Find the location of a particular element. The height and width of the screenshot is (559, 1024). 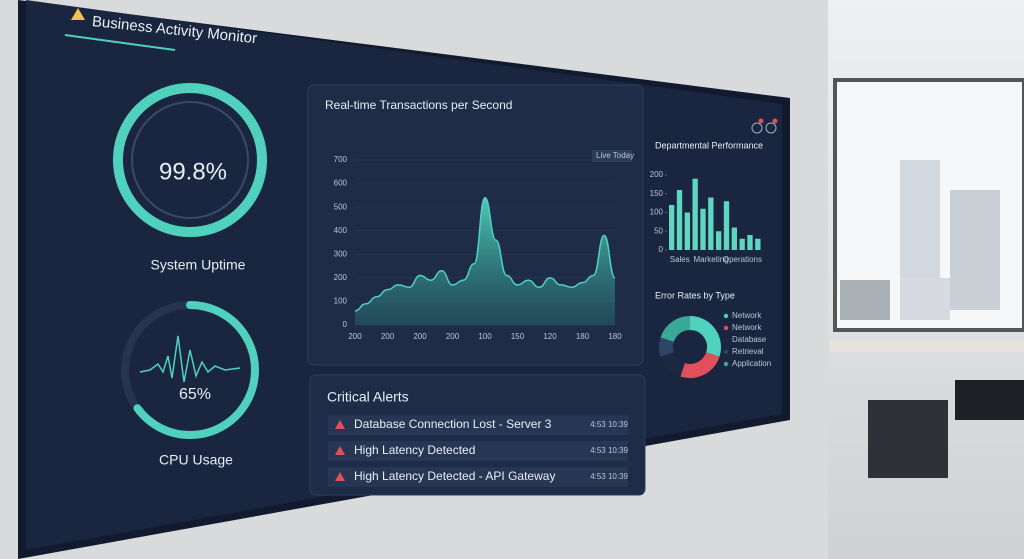

uptime-label: System Uptime is located at coordinates (198, 265).